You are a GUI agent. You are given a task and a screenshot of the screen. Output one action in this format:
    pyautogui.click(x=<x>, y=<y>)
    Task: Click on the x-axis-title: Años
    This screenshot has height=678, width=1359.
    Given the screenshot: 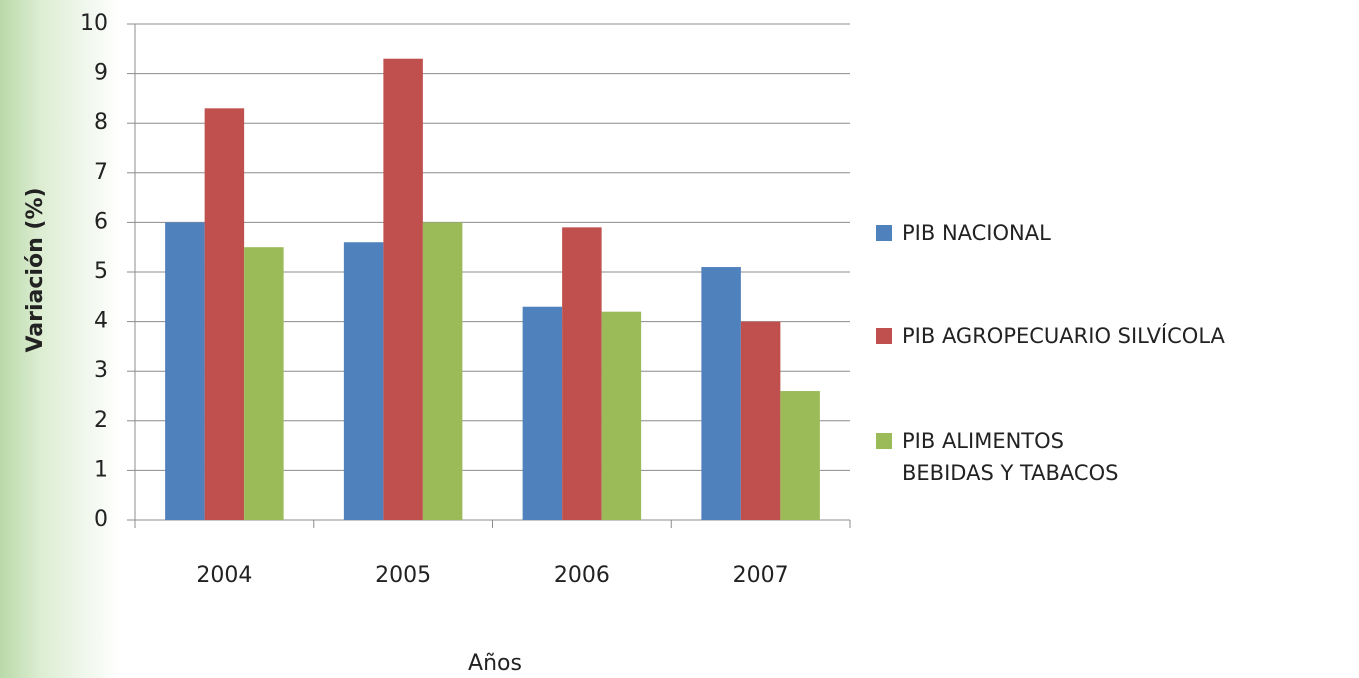 What is the action you would take?
    pyautogui.click(x=495, y=663)
    